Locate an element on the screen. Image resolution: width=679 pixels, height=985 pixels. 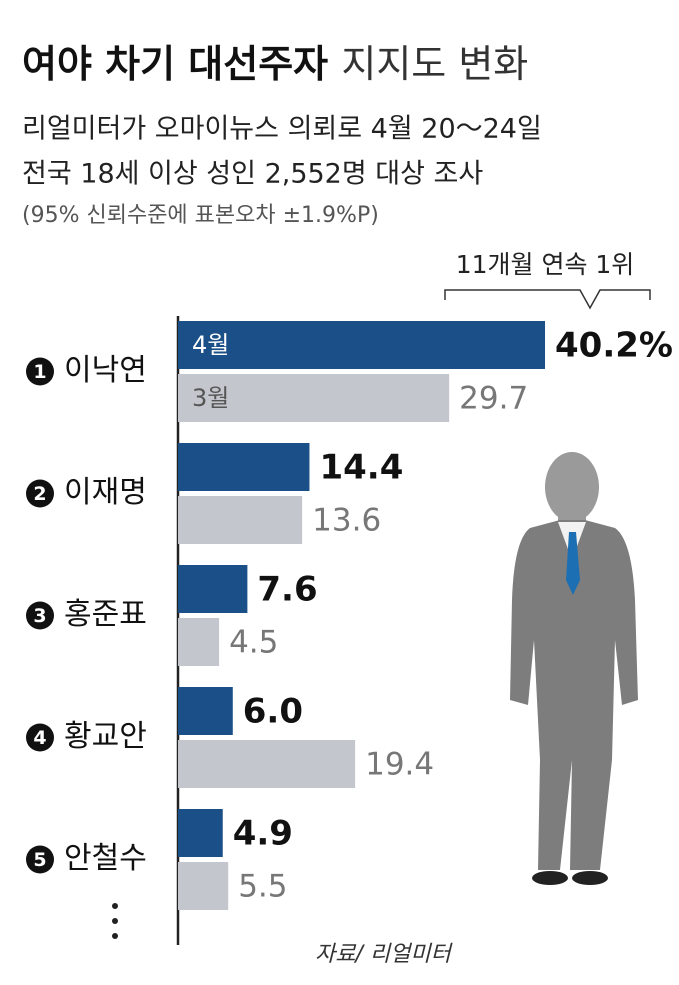
rank-number: 1 is located at coordinates (39, 372).